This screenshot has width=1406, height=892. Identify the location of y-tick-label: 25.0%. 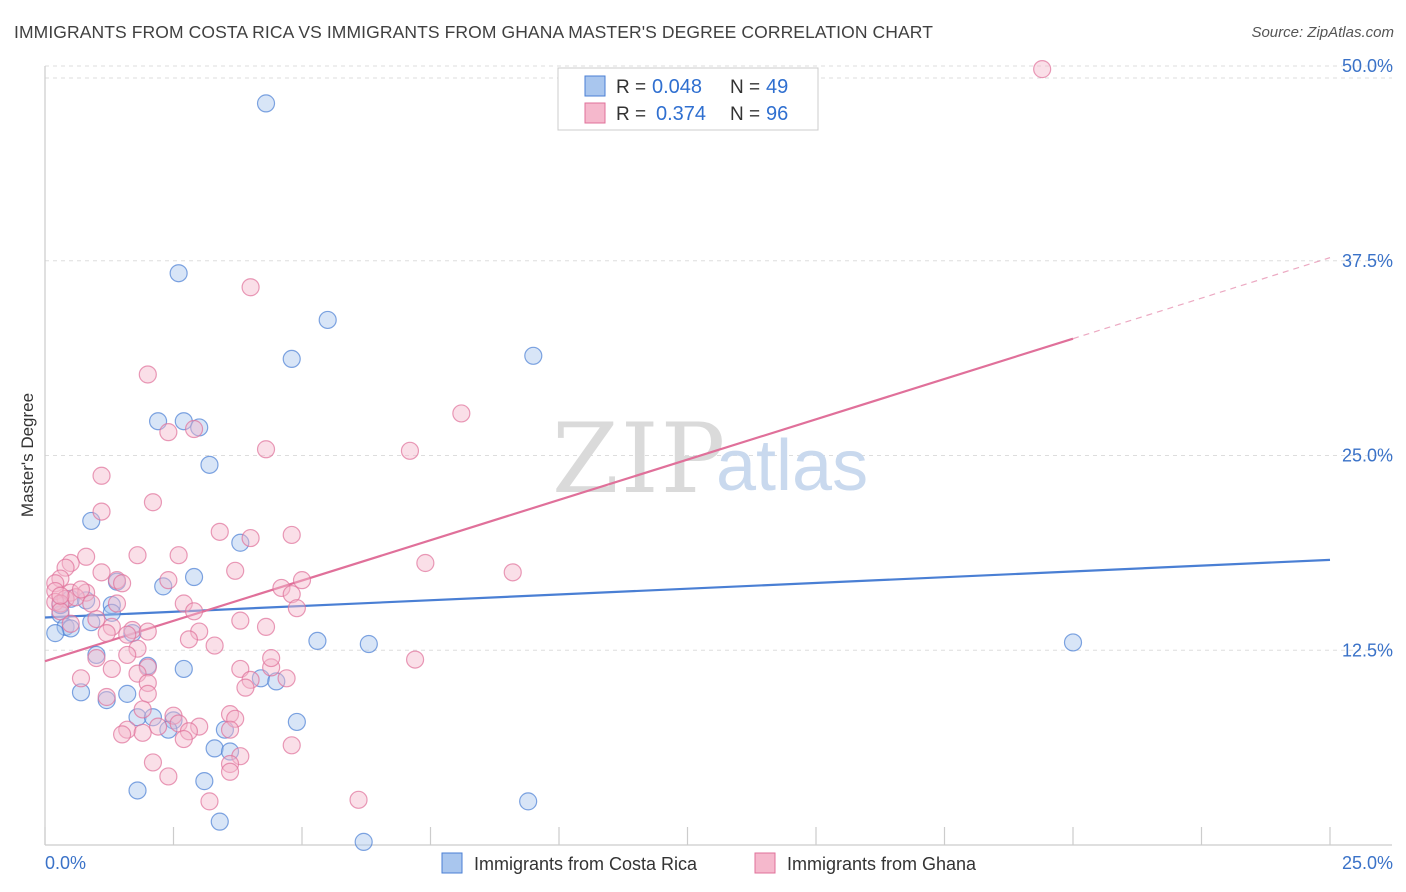
(1367, 456).